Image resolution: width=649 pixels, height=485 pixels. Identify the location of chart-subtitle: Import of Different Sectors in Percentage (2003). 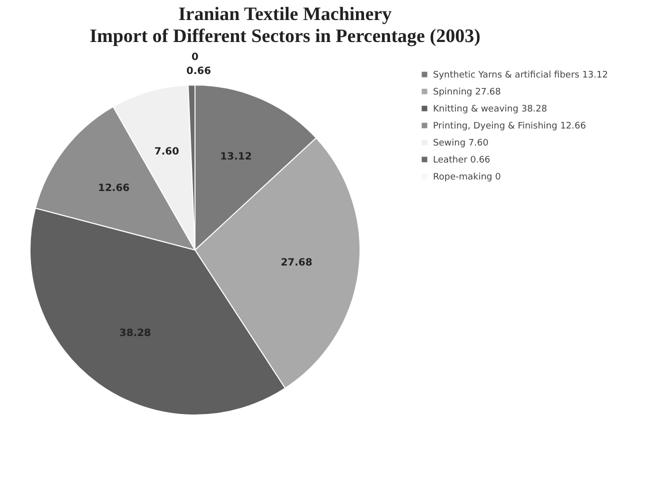
(285, 36).